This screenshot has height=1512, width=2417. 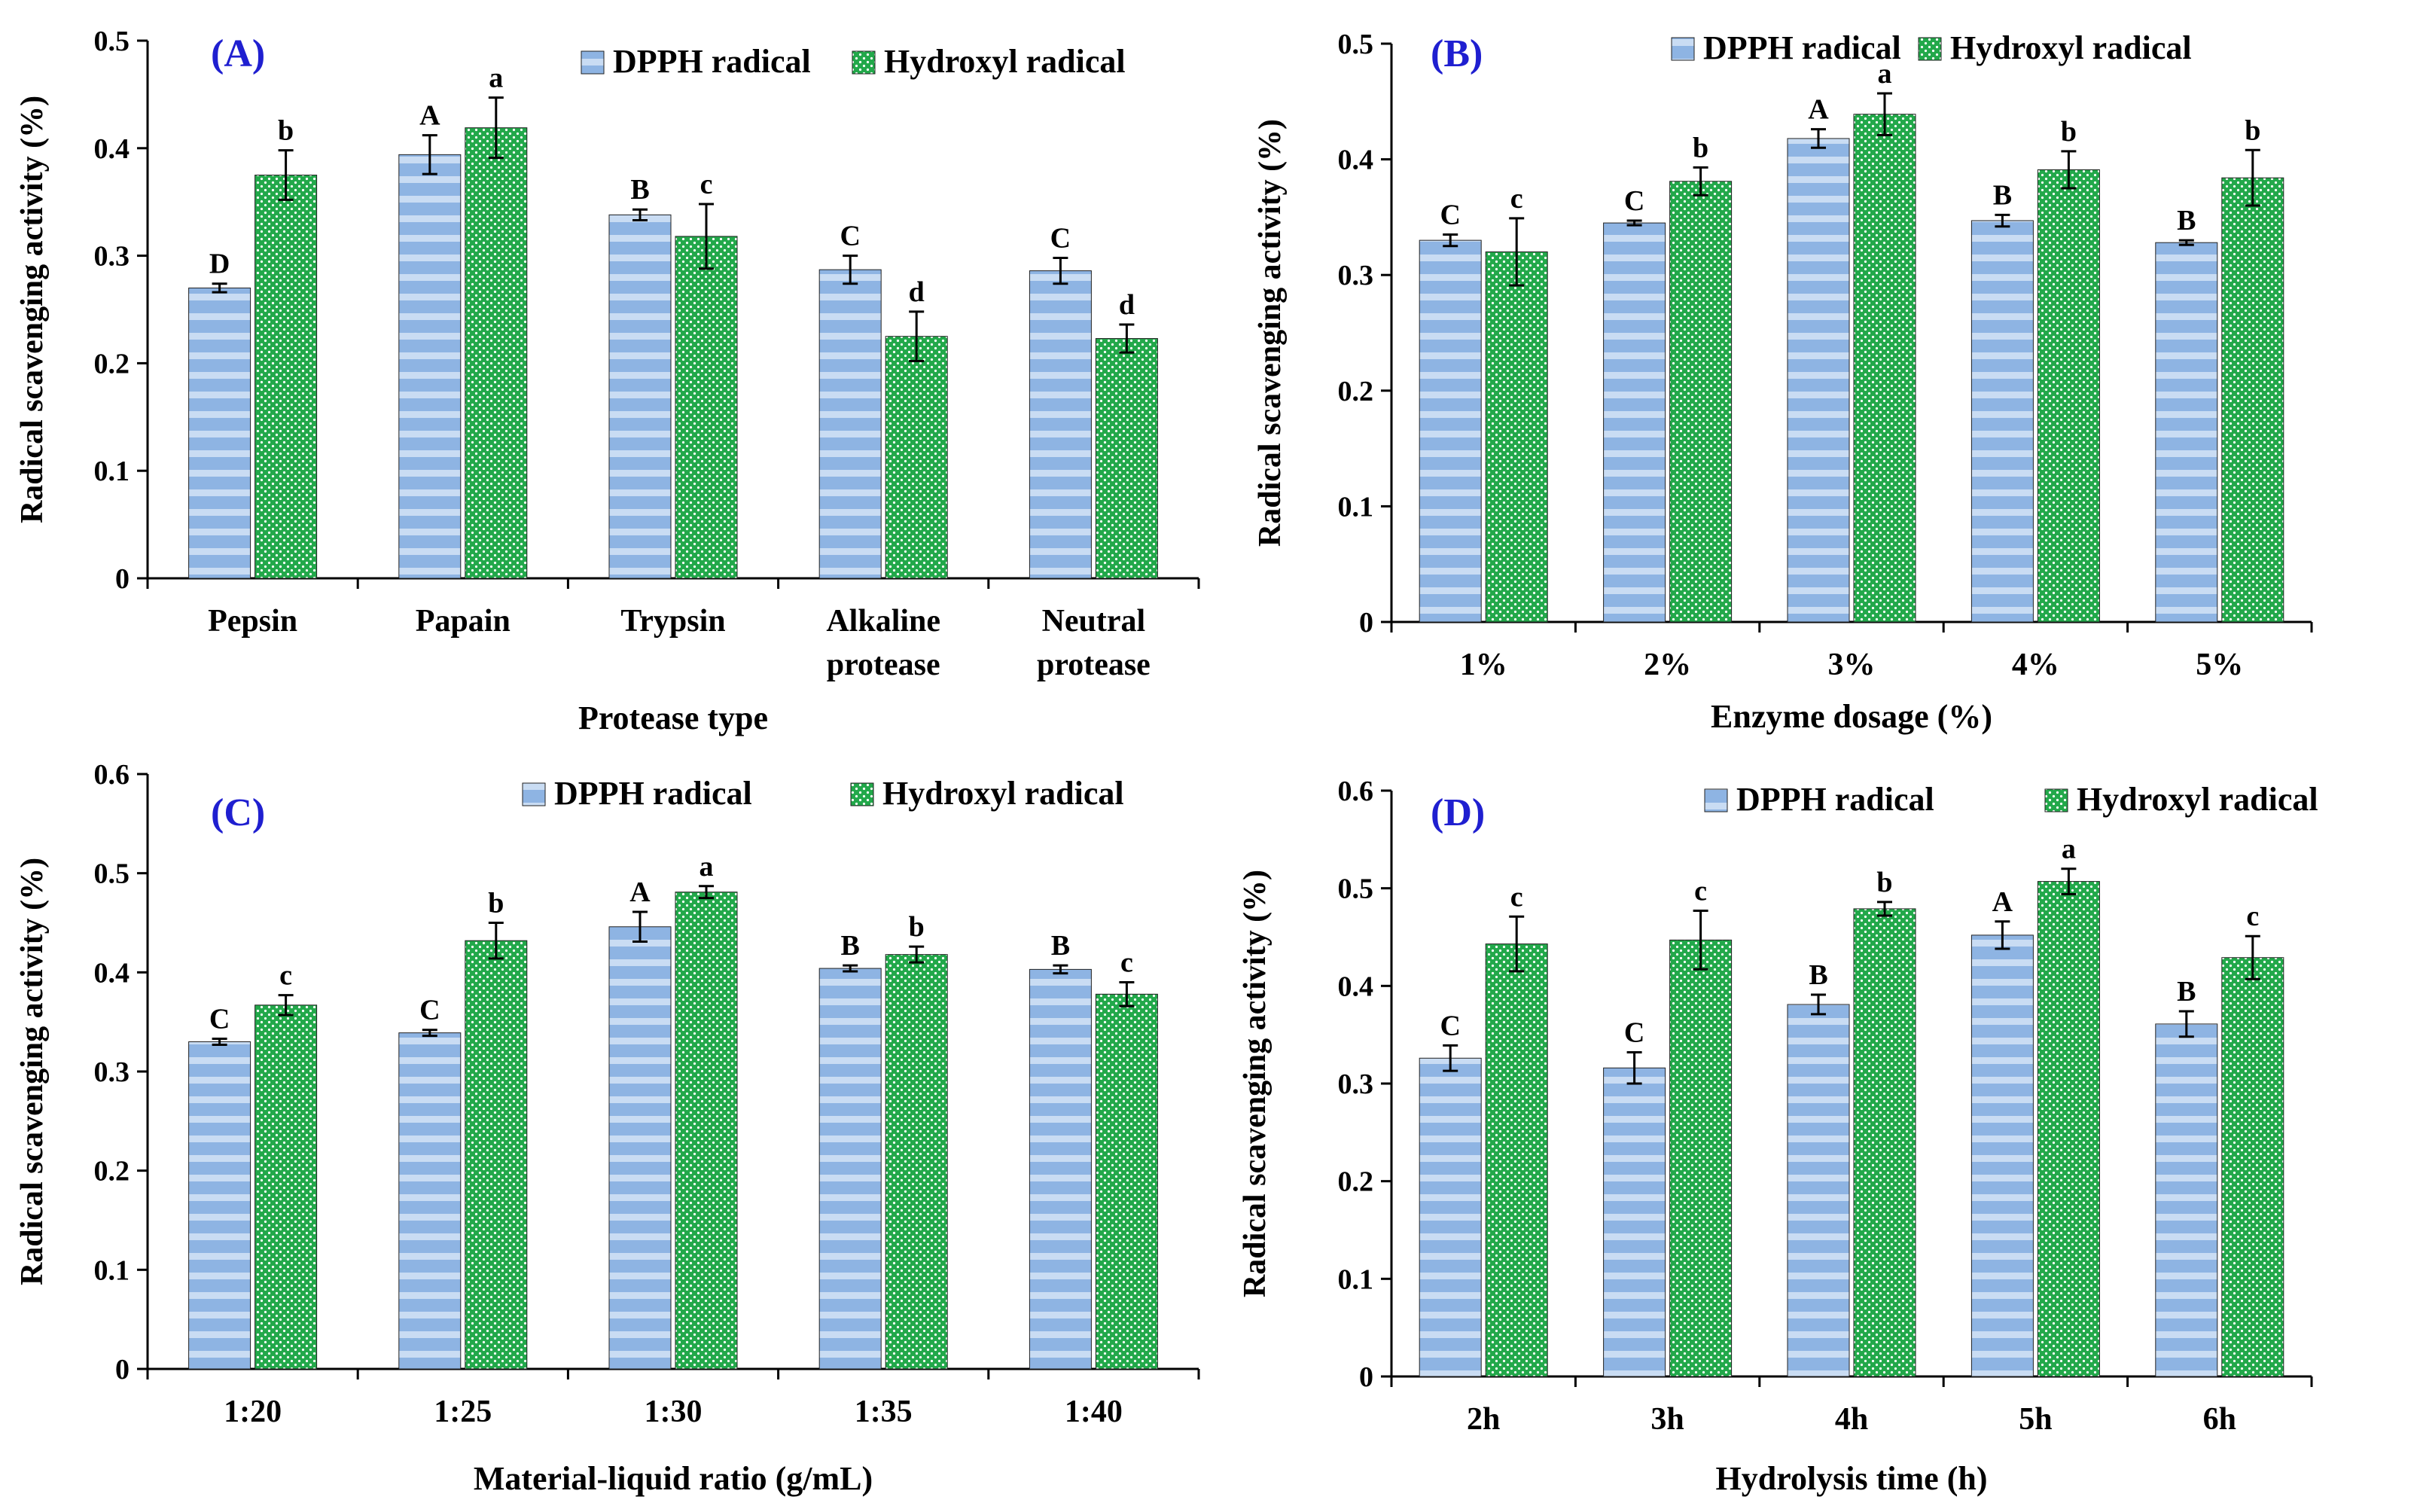 What do you see at coordinates (112, 775) in the screenshot?
I see `y-tick-label: 0.6` at bounding box center [112, 775].